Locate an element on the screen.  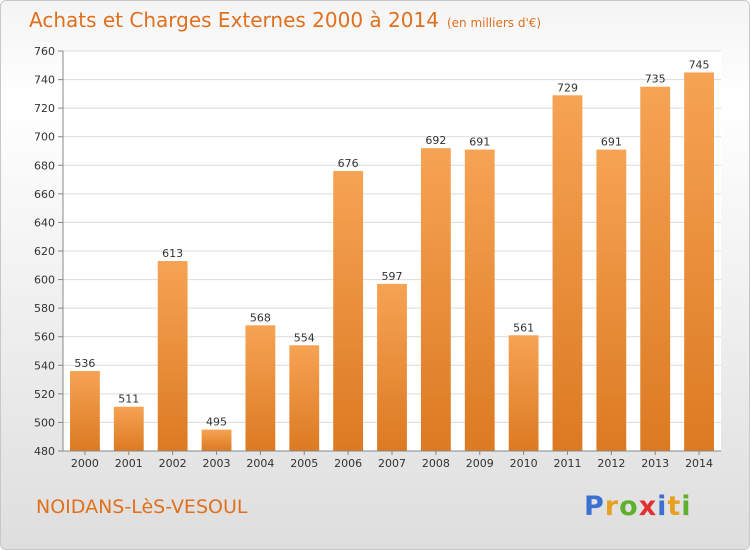
bar-2012 is located at coordinates (611, 300).